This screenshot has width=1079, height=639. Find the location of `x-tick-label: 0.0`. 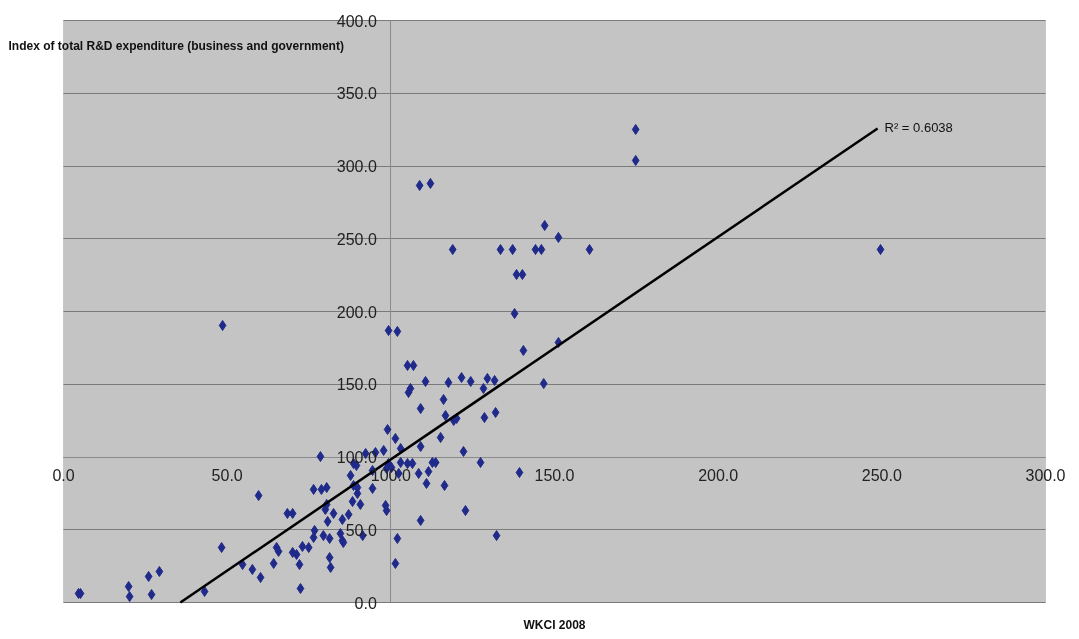

x-tick-label: 0.0 is located at coordinates (63, 475).